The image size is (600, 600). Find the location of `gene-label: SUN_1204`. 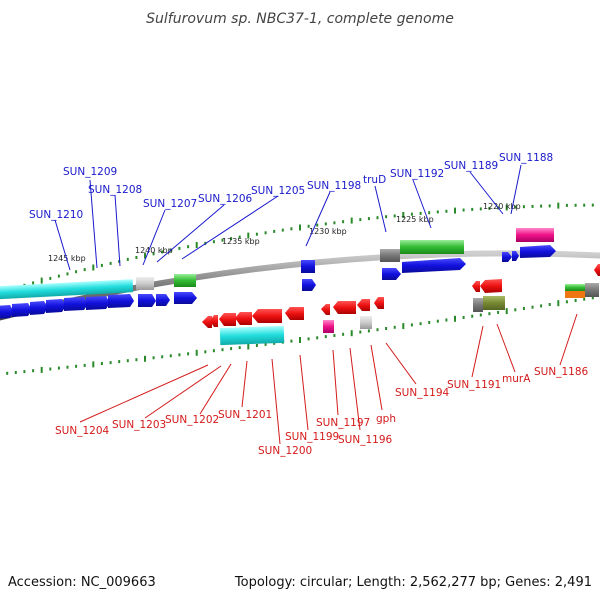

gene-label: SUN_1204 is located at coordinates (82, 431).